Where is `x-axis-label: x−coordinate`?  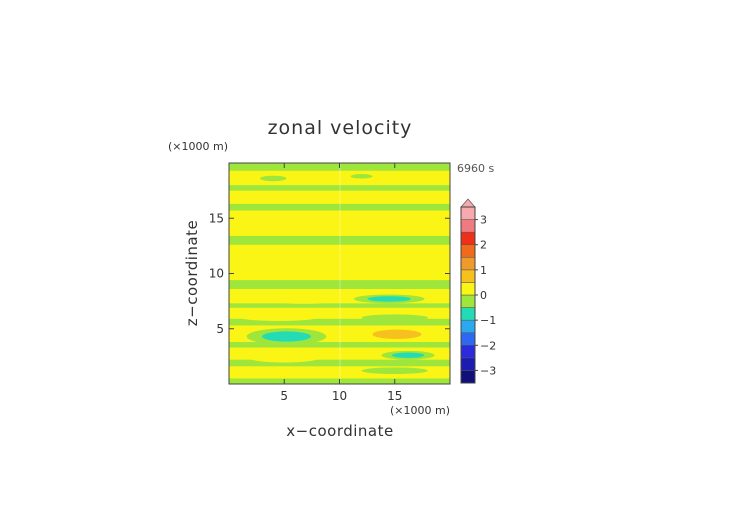
x-axis-label: x−coordinate is located at coordinates (339, 431).